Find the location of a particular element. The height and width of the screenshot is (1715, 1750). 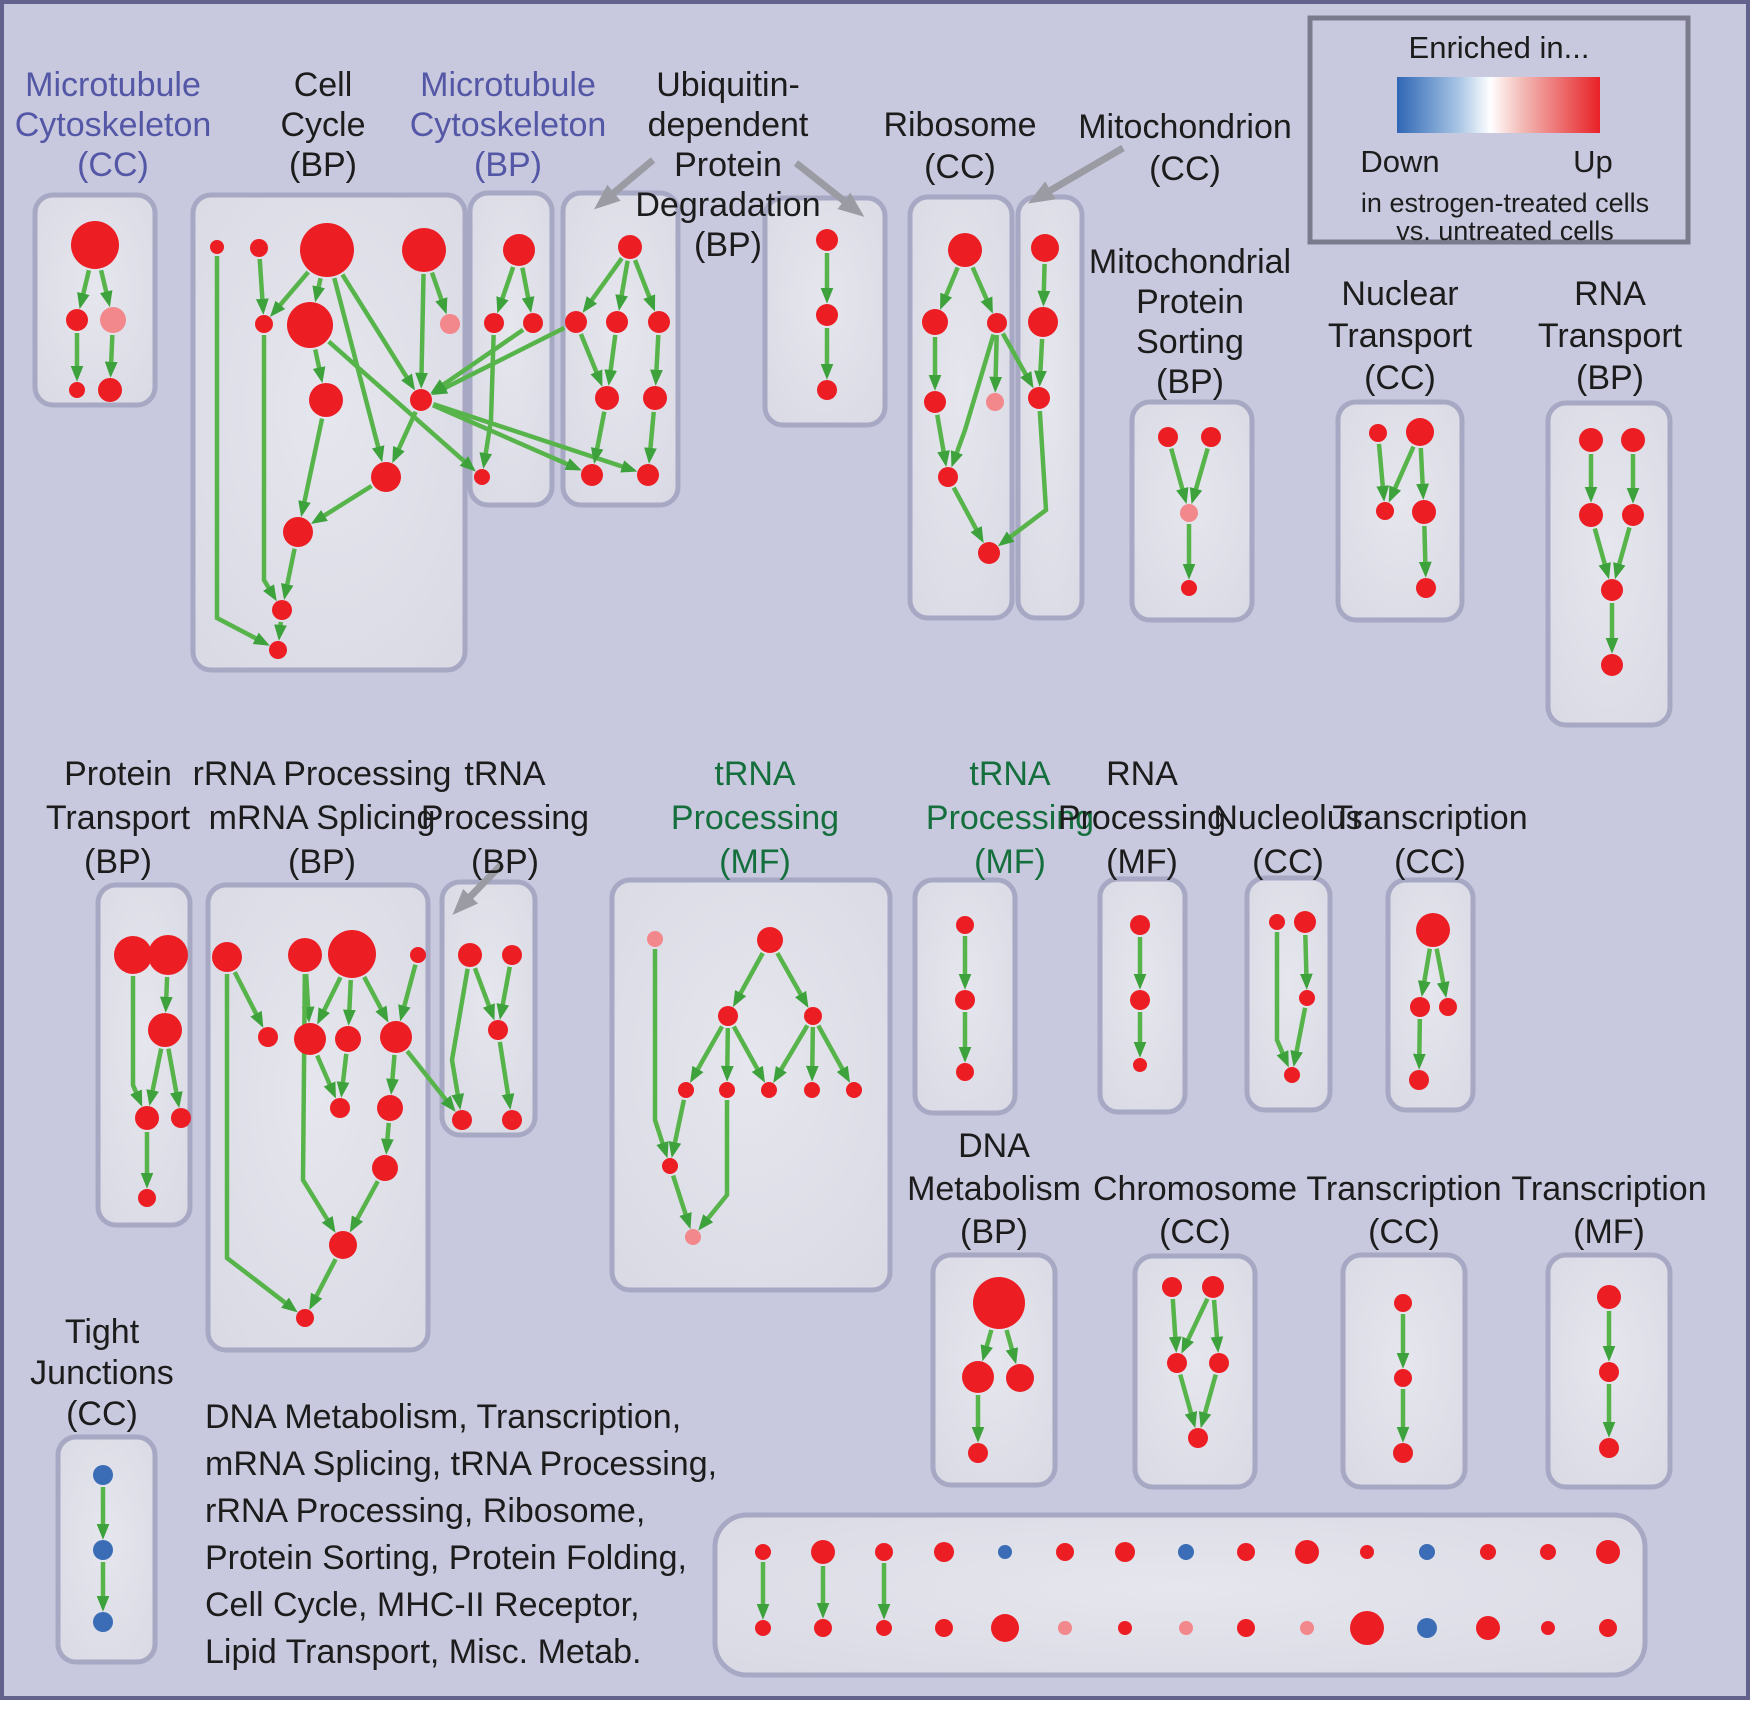

go-term-node-rr13 is located at coordinates (305, 1318).